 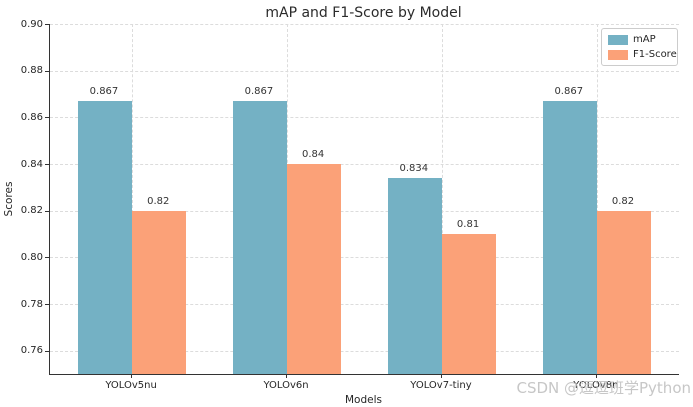 I want to click on bar-value-label: 0.84, so click(x=313, y=154).